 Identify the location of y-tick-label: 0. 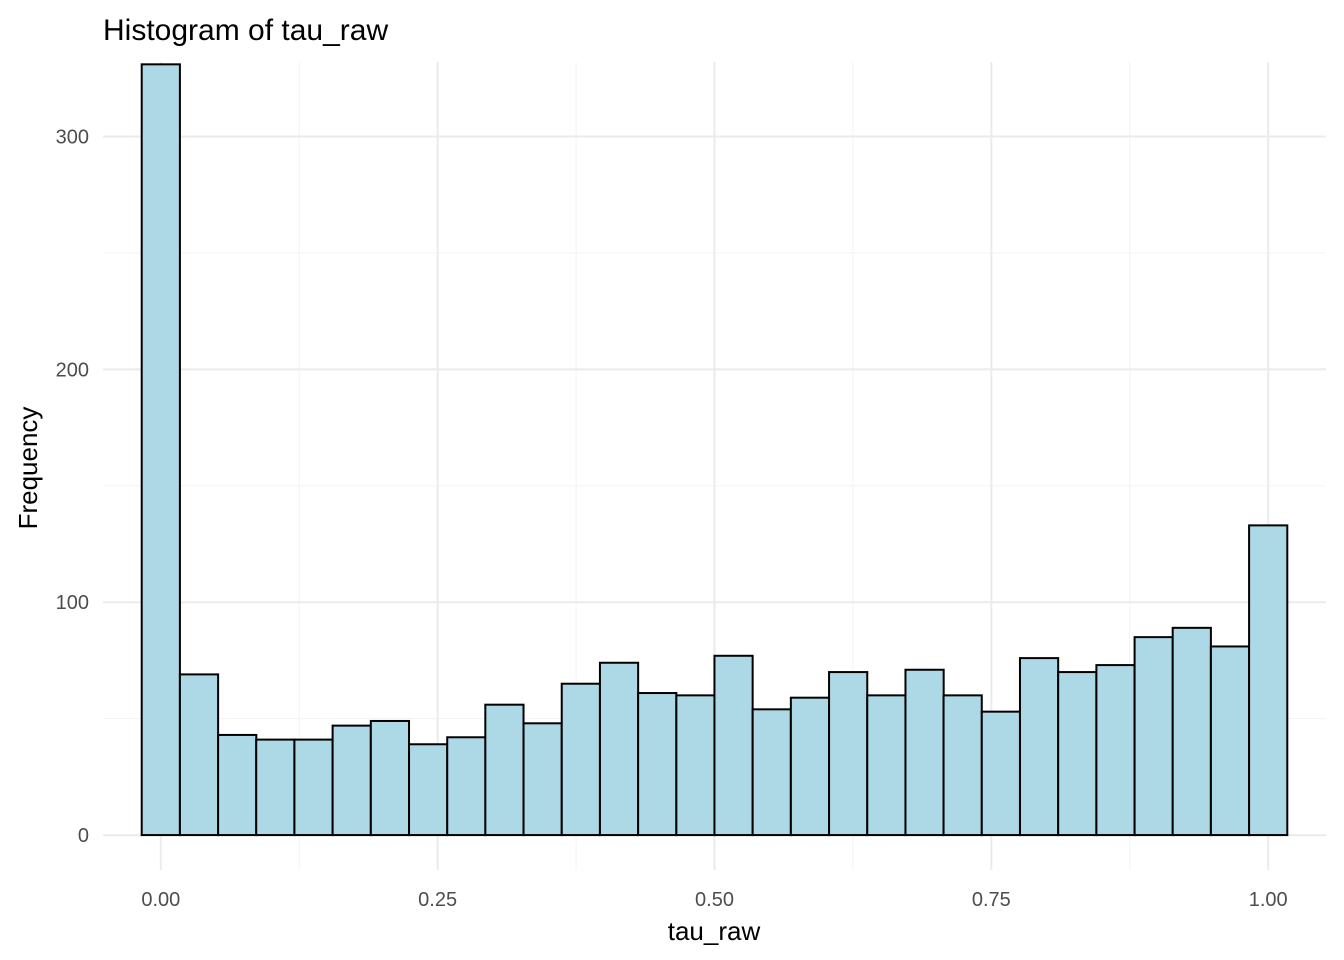
(83, 836).